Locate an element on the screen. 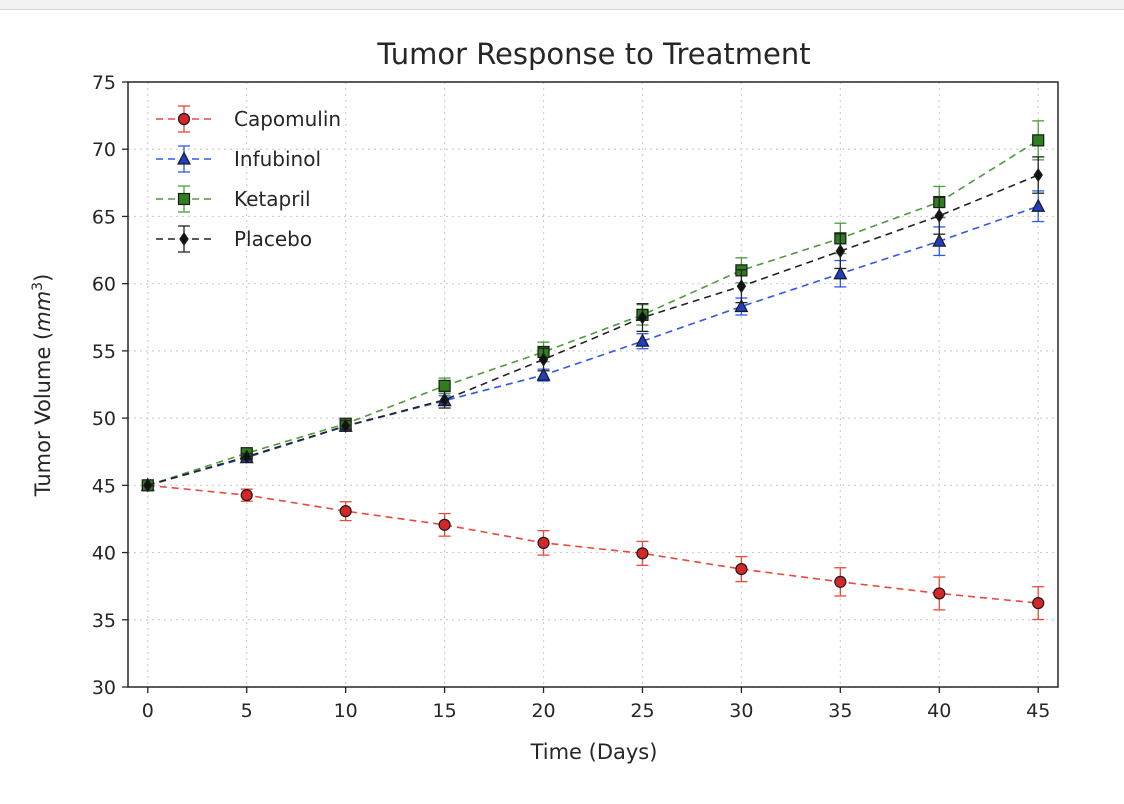 This screenshot has width=1124, height=804. x-tick-label: 15 is located at coordinates (445, 711).